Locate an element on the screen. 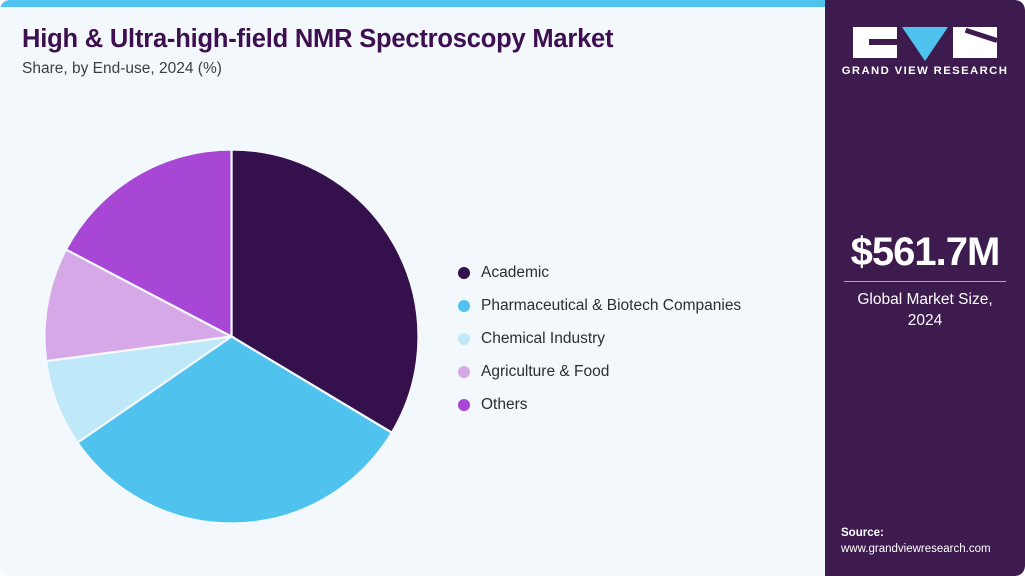 The height and width of the screenshot is (576, 1025). logo-letter-g-icon is located at coordinates (875, 42).